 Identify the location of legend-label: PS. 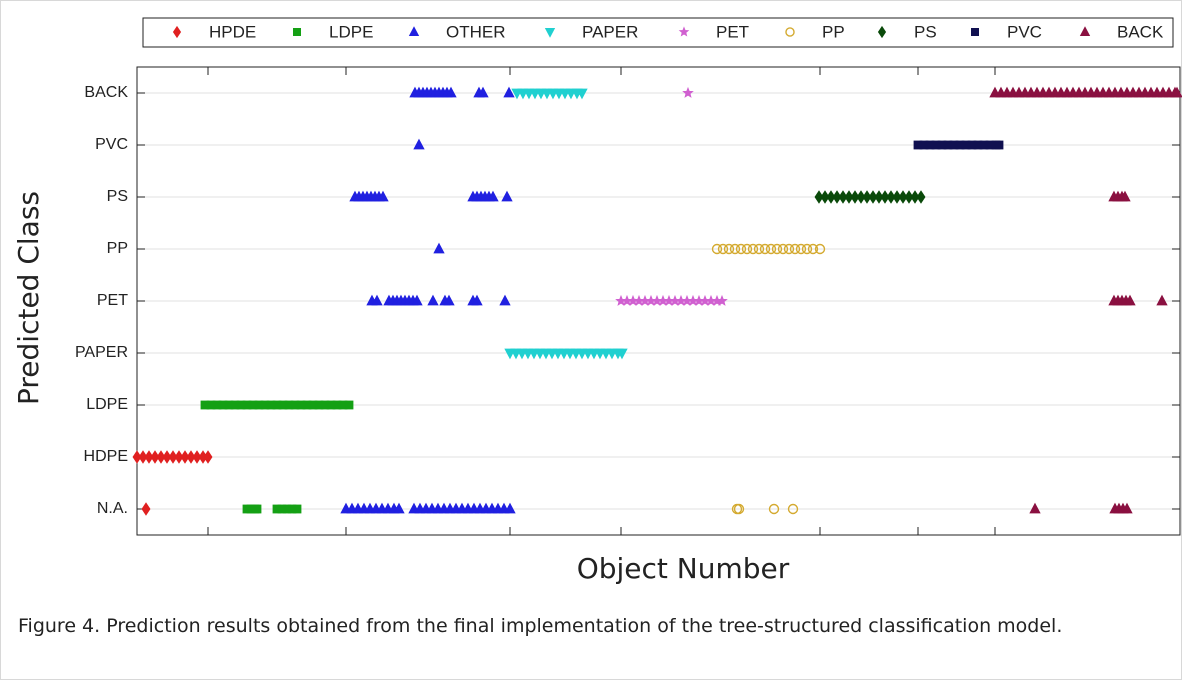
(925, 31).